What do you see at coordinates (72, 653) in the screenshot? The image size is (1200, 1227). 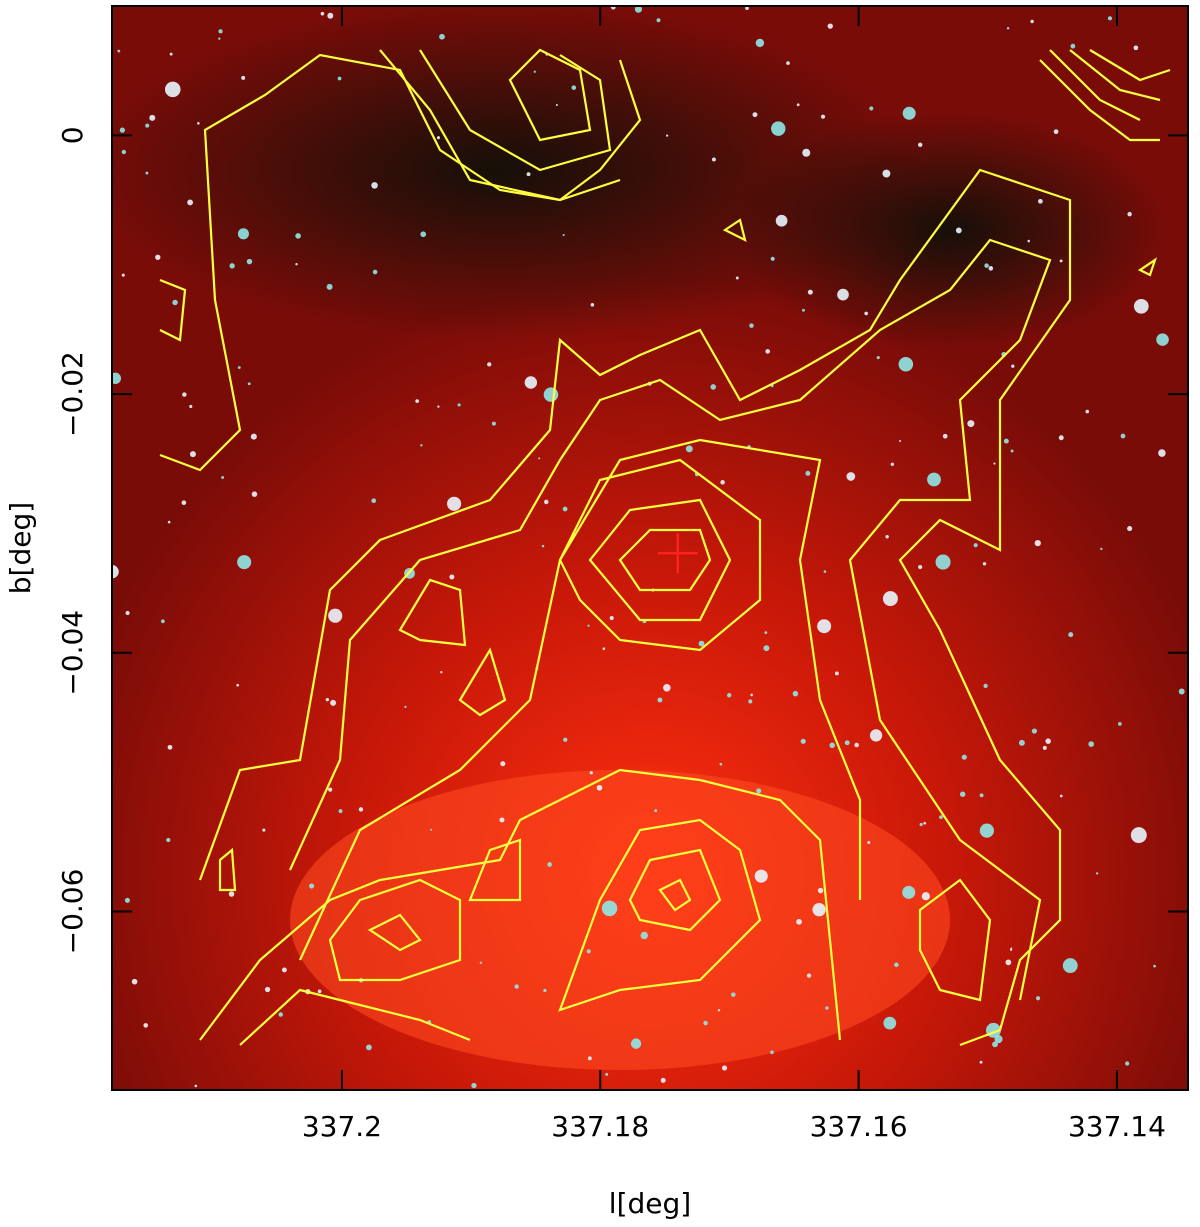 I see `y-tick-label: −0.04` at bounding box center [72, 653].